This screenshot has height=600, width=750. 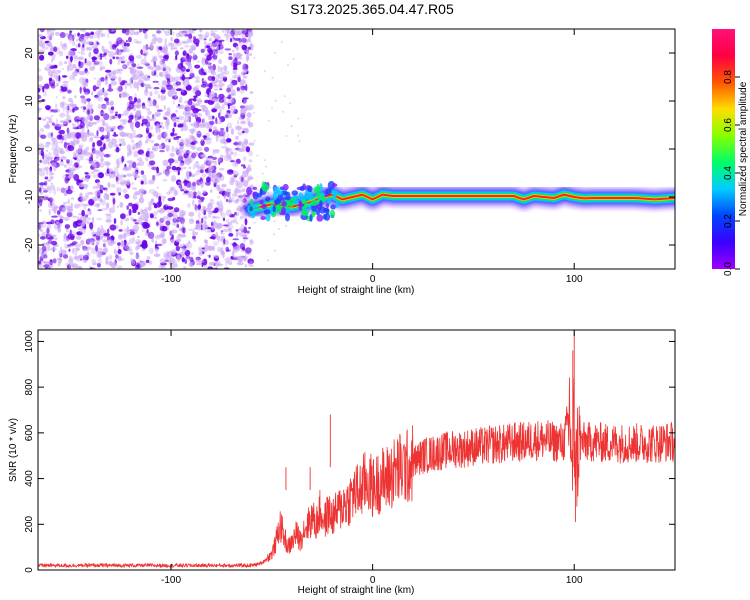 What do you see at coordinates (13, 450) in the screenshot?
I see `snr-y-axis-label: SNR (10 * v/v)` at bounding box center [13, 450].